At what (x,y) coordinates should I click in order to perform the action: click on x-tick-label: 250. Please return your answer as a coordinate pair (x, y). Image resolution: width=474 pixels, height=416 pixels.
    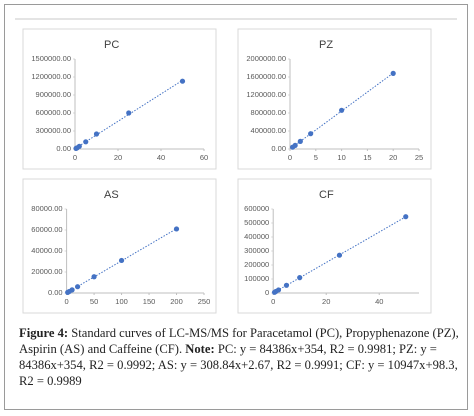
    Looking at the image, I should click on (204, 301).